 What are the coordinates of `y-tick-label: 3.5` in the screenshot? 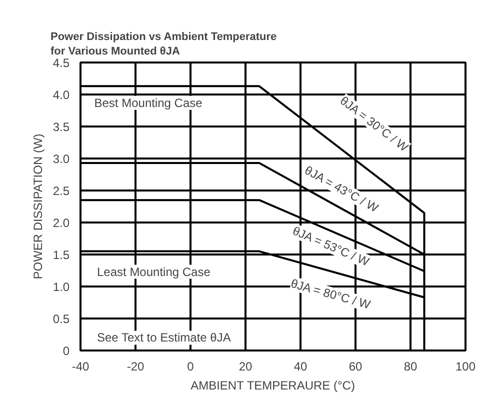 It's located at (61, 127).